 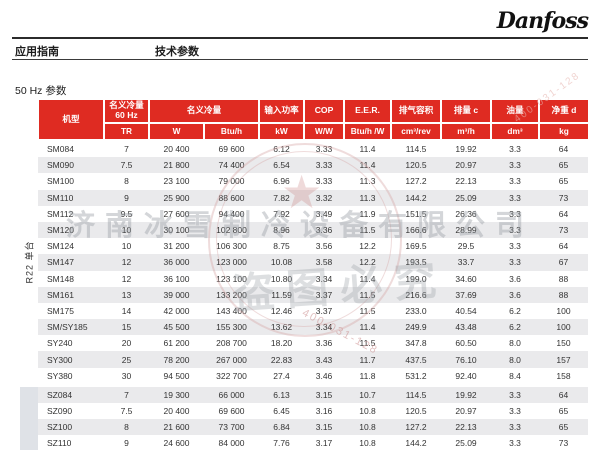 I want to click on col-header-oil: 油量, so click(x=515, y=112).